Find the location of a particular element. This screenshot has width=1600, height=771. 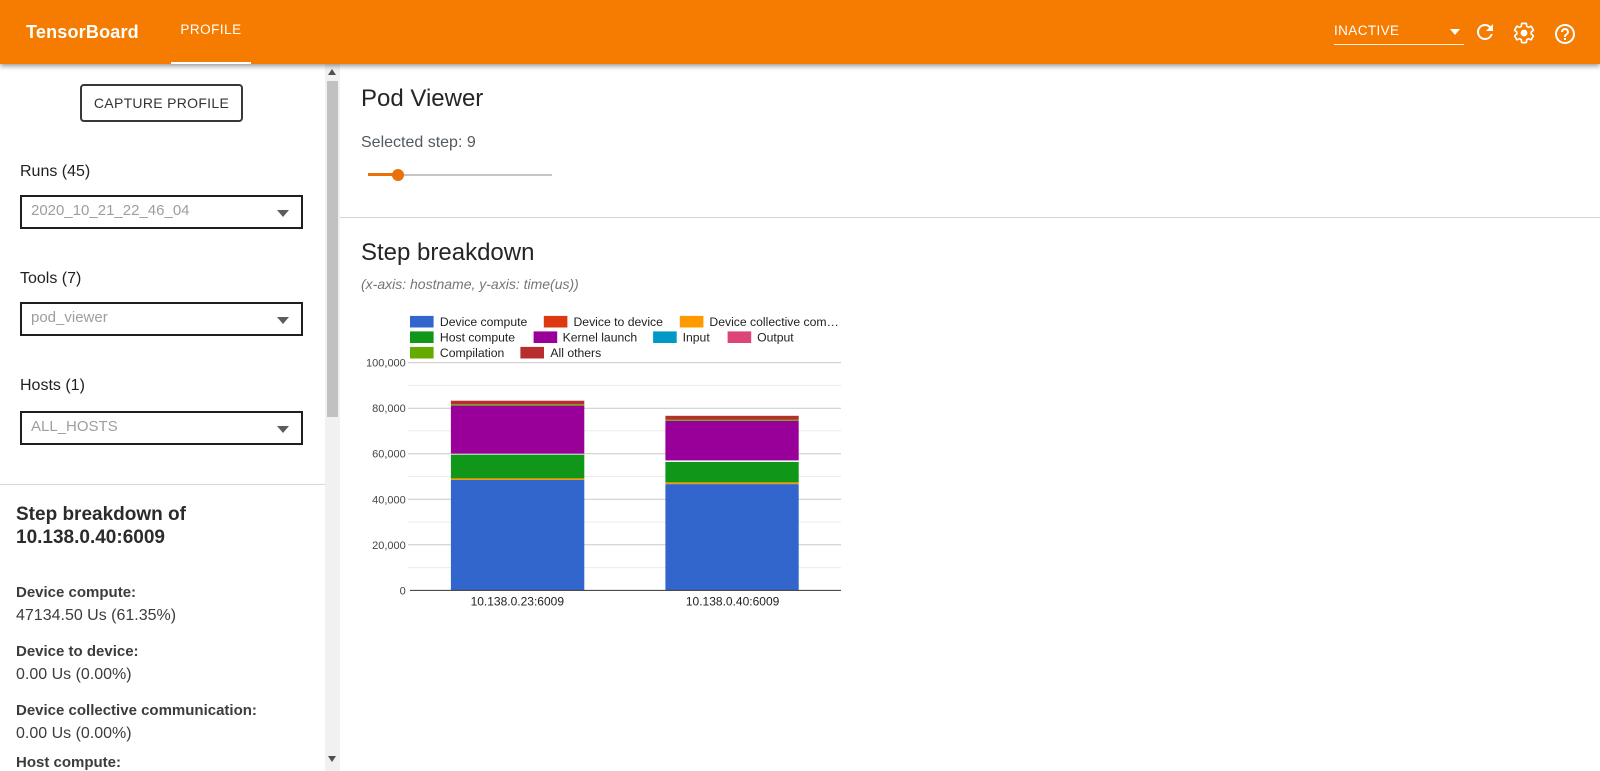

svg-text: Input is located at coordinates (697, 338).